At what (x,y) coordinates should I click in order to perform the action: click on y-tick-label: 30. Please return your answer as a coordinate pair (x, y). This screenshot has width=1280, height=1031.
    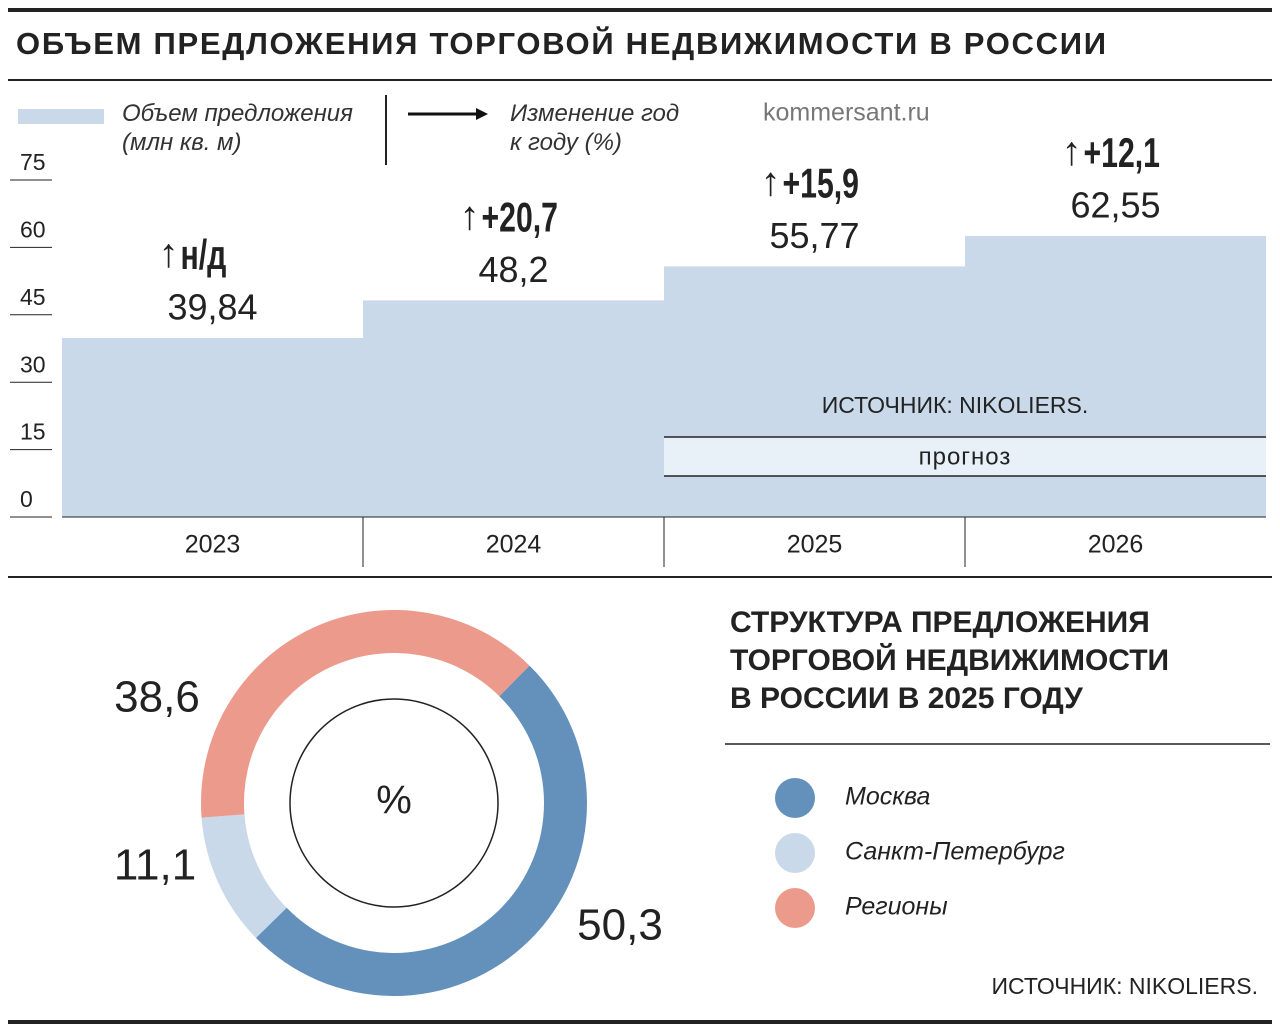
    Looking at the image, I should click on (33, 364).